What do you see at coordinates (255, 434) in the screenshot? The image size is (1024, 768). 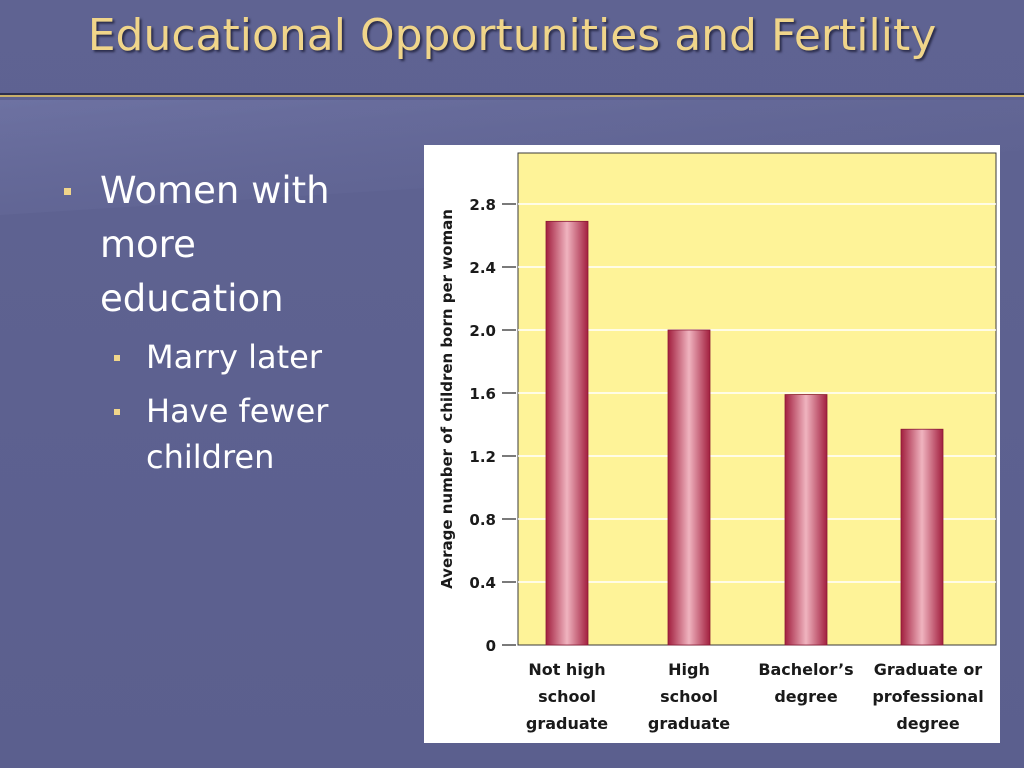 I see `sub-bullet-have-fewer-children: Have fewer children` at bounding box center [255, 434].